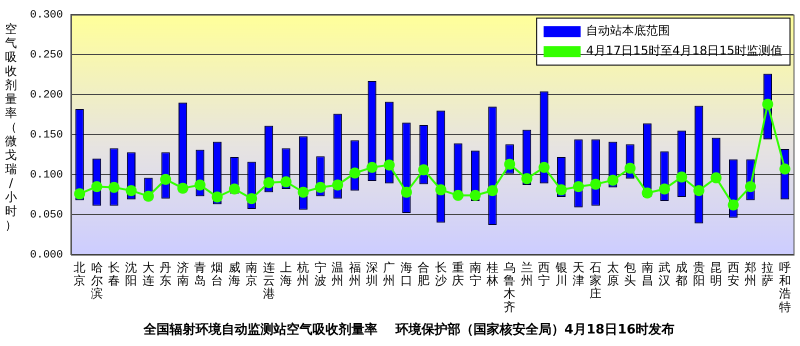  I want to click on x-tick-label: 重庆, so click(458, 274).